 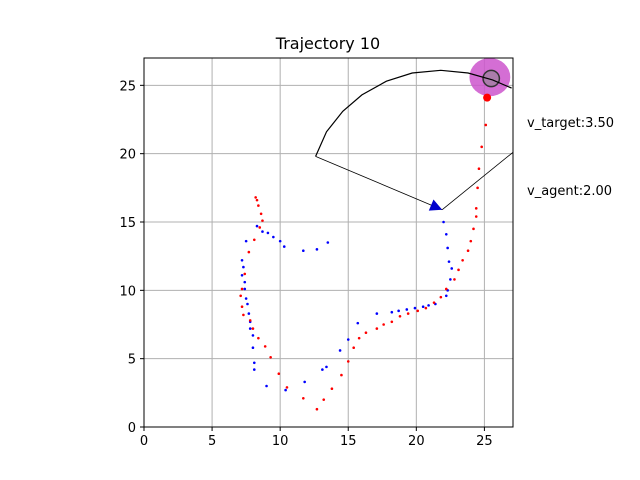 I want to click on x-tick-label: 15, so click(x=348, y=441).